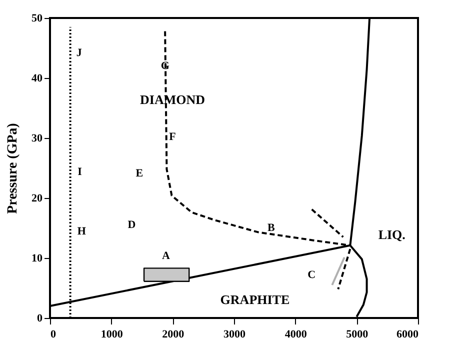 This screenshot has height=344, width=472. I want to click on annotation: DIAMOND, so click(173, 100).